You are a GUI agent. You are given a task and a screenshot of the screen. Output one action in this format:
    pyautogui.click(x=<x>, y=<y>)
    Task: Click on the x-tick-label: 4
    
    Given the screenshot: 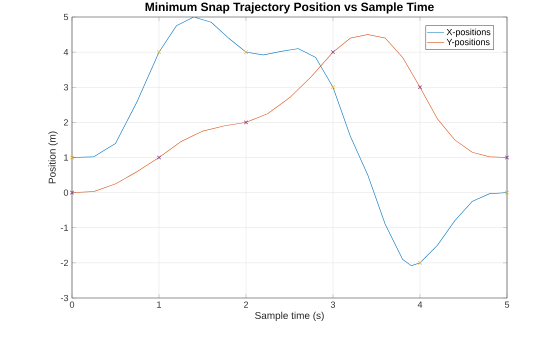 What is the action you would take?
    pyautogui.click(x=420, y=305)
    